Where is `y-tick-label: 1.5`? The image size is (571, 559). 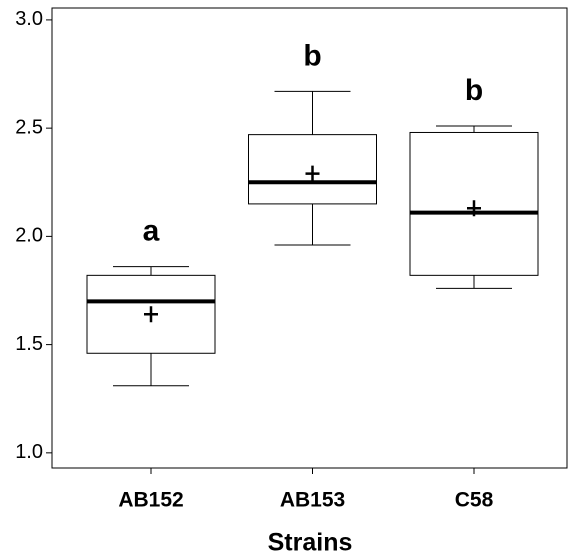
y-tick-label: 1.5 is located at coordinates (29, 344).